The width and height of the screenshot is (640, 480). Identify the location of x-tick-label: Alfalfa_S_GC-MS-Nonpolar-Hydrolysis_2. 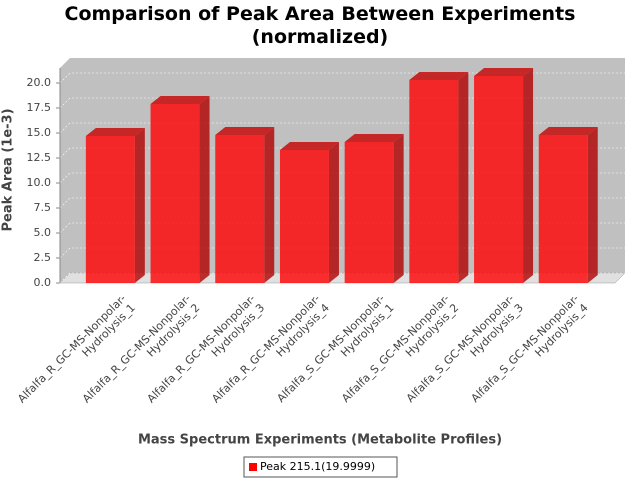
(400, 353).